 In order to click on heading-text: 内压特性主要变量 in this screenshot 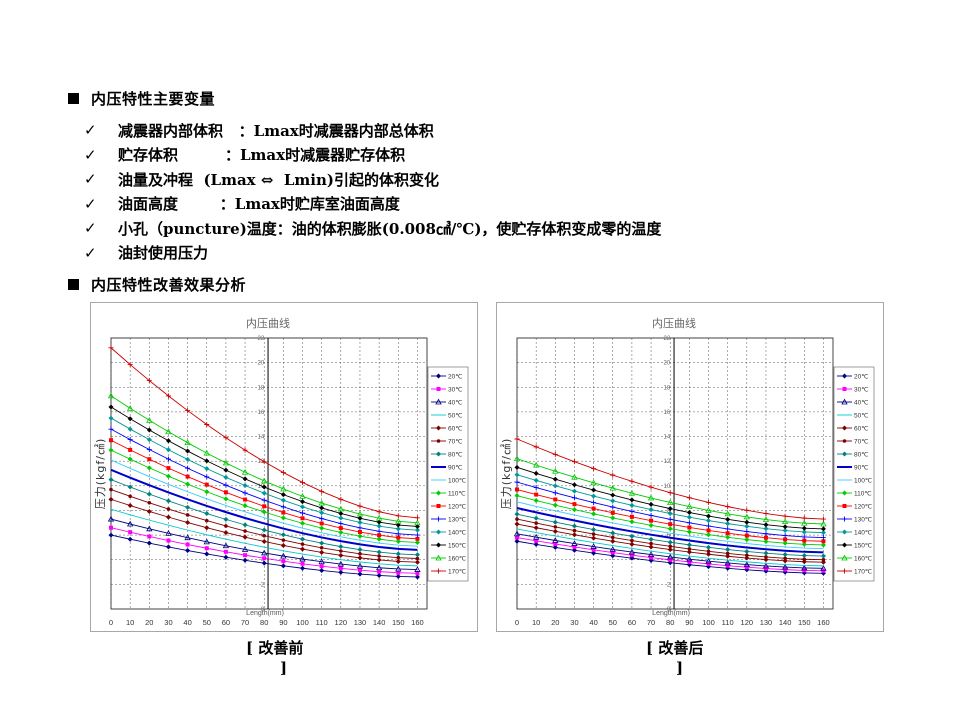, I will do `click(153, 99)`.